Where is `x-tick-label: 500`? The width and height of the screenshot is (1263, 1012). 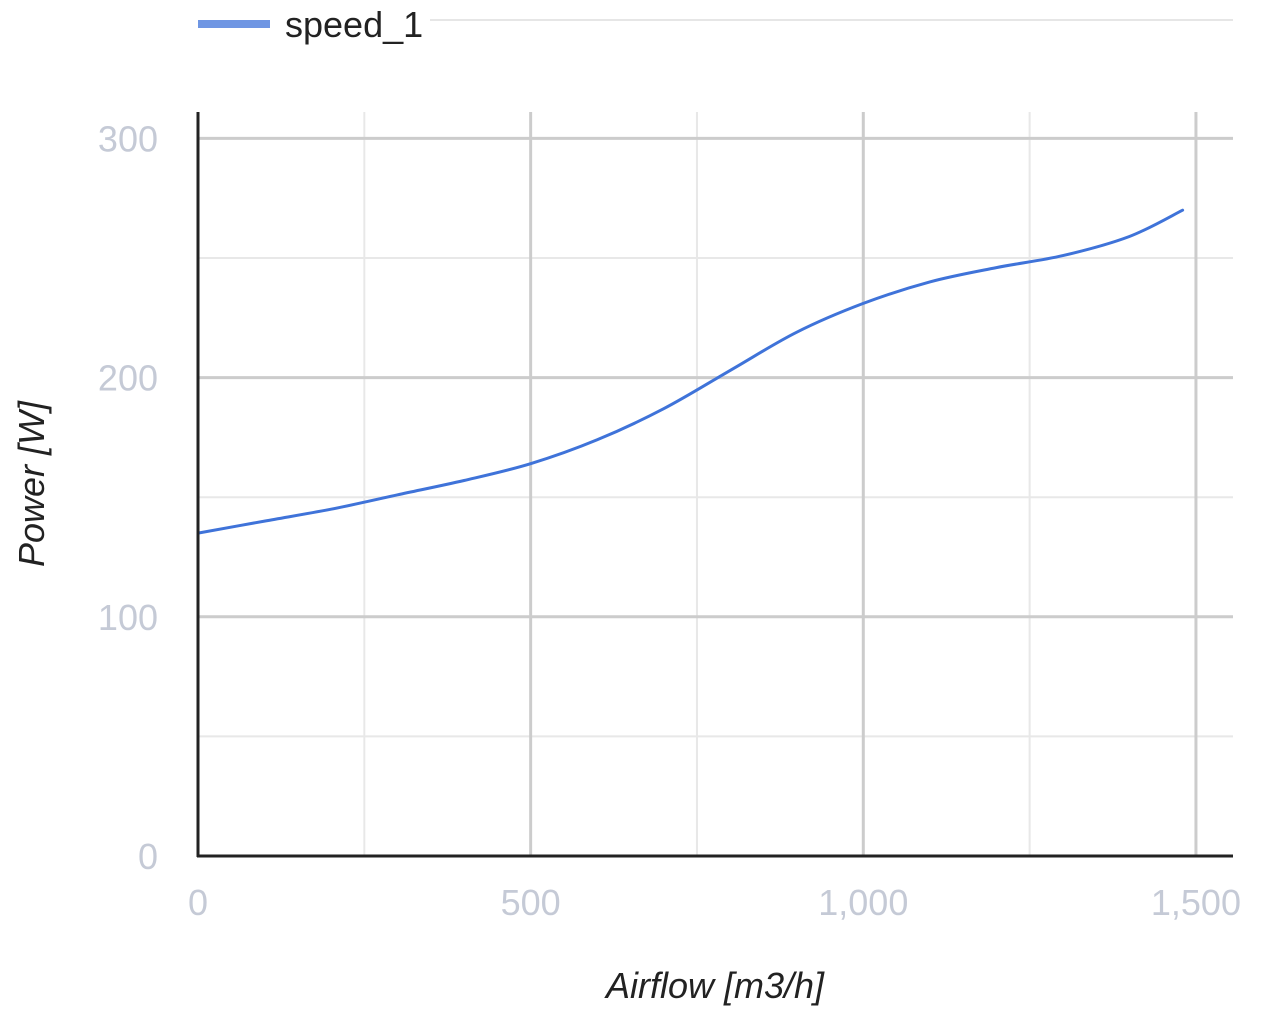 x-tick-label: 500 is located at coordinates (531, 902).